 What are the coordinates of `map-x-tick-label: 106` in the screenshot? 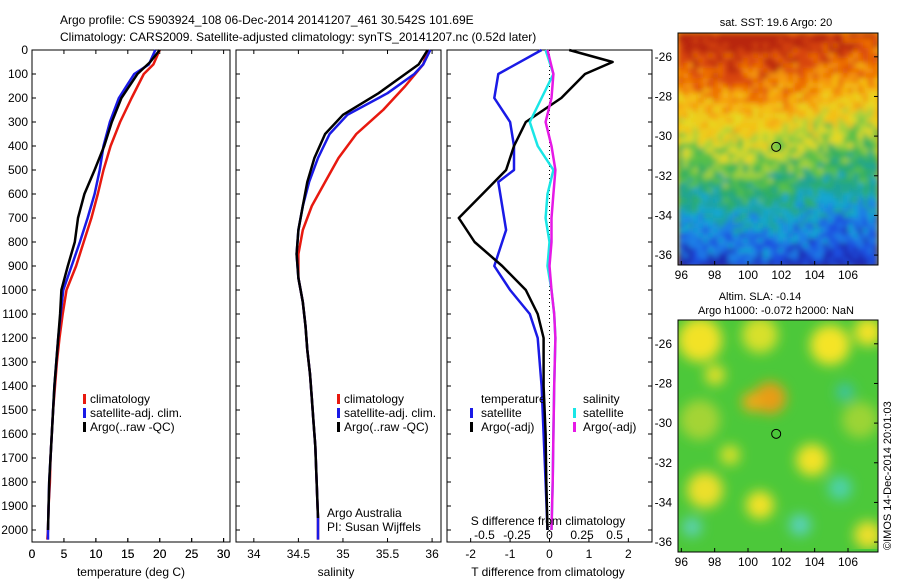 It's located at (848, 275).